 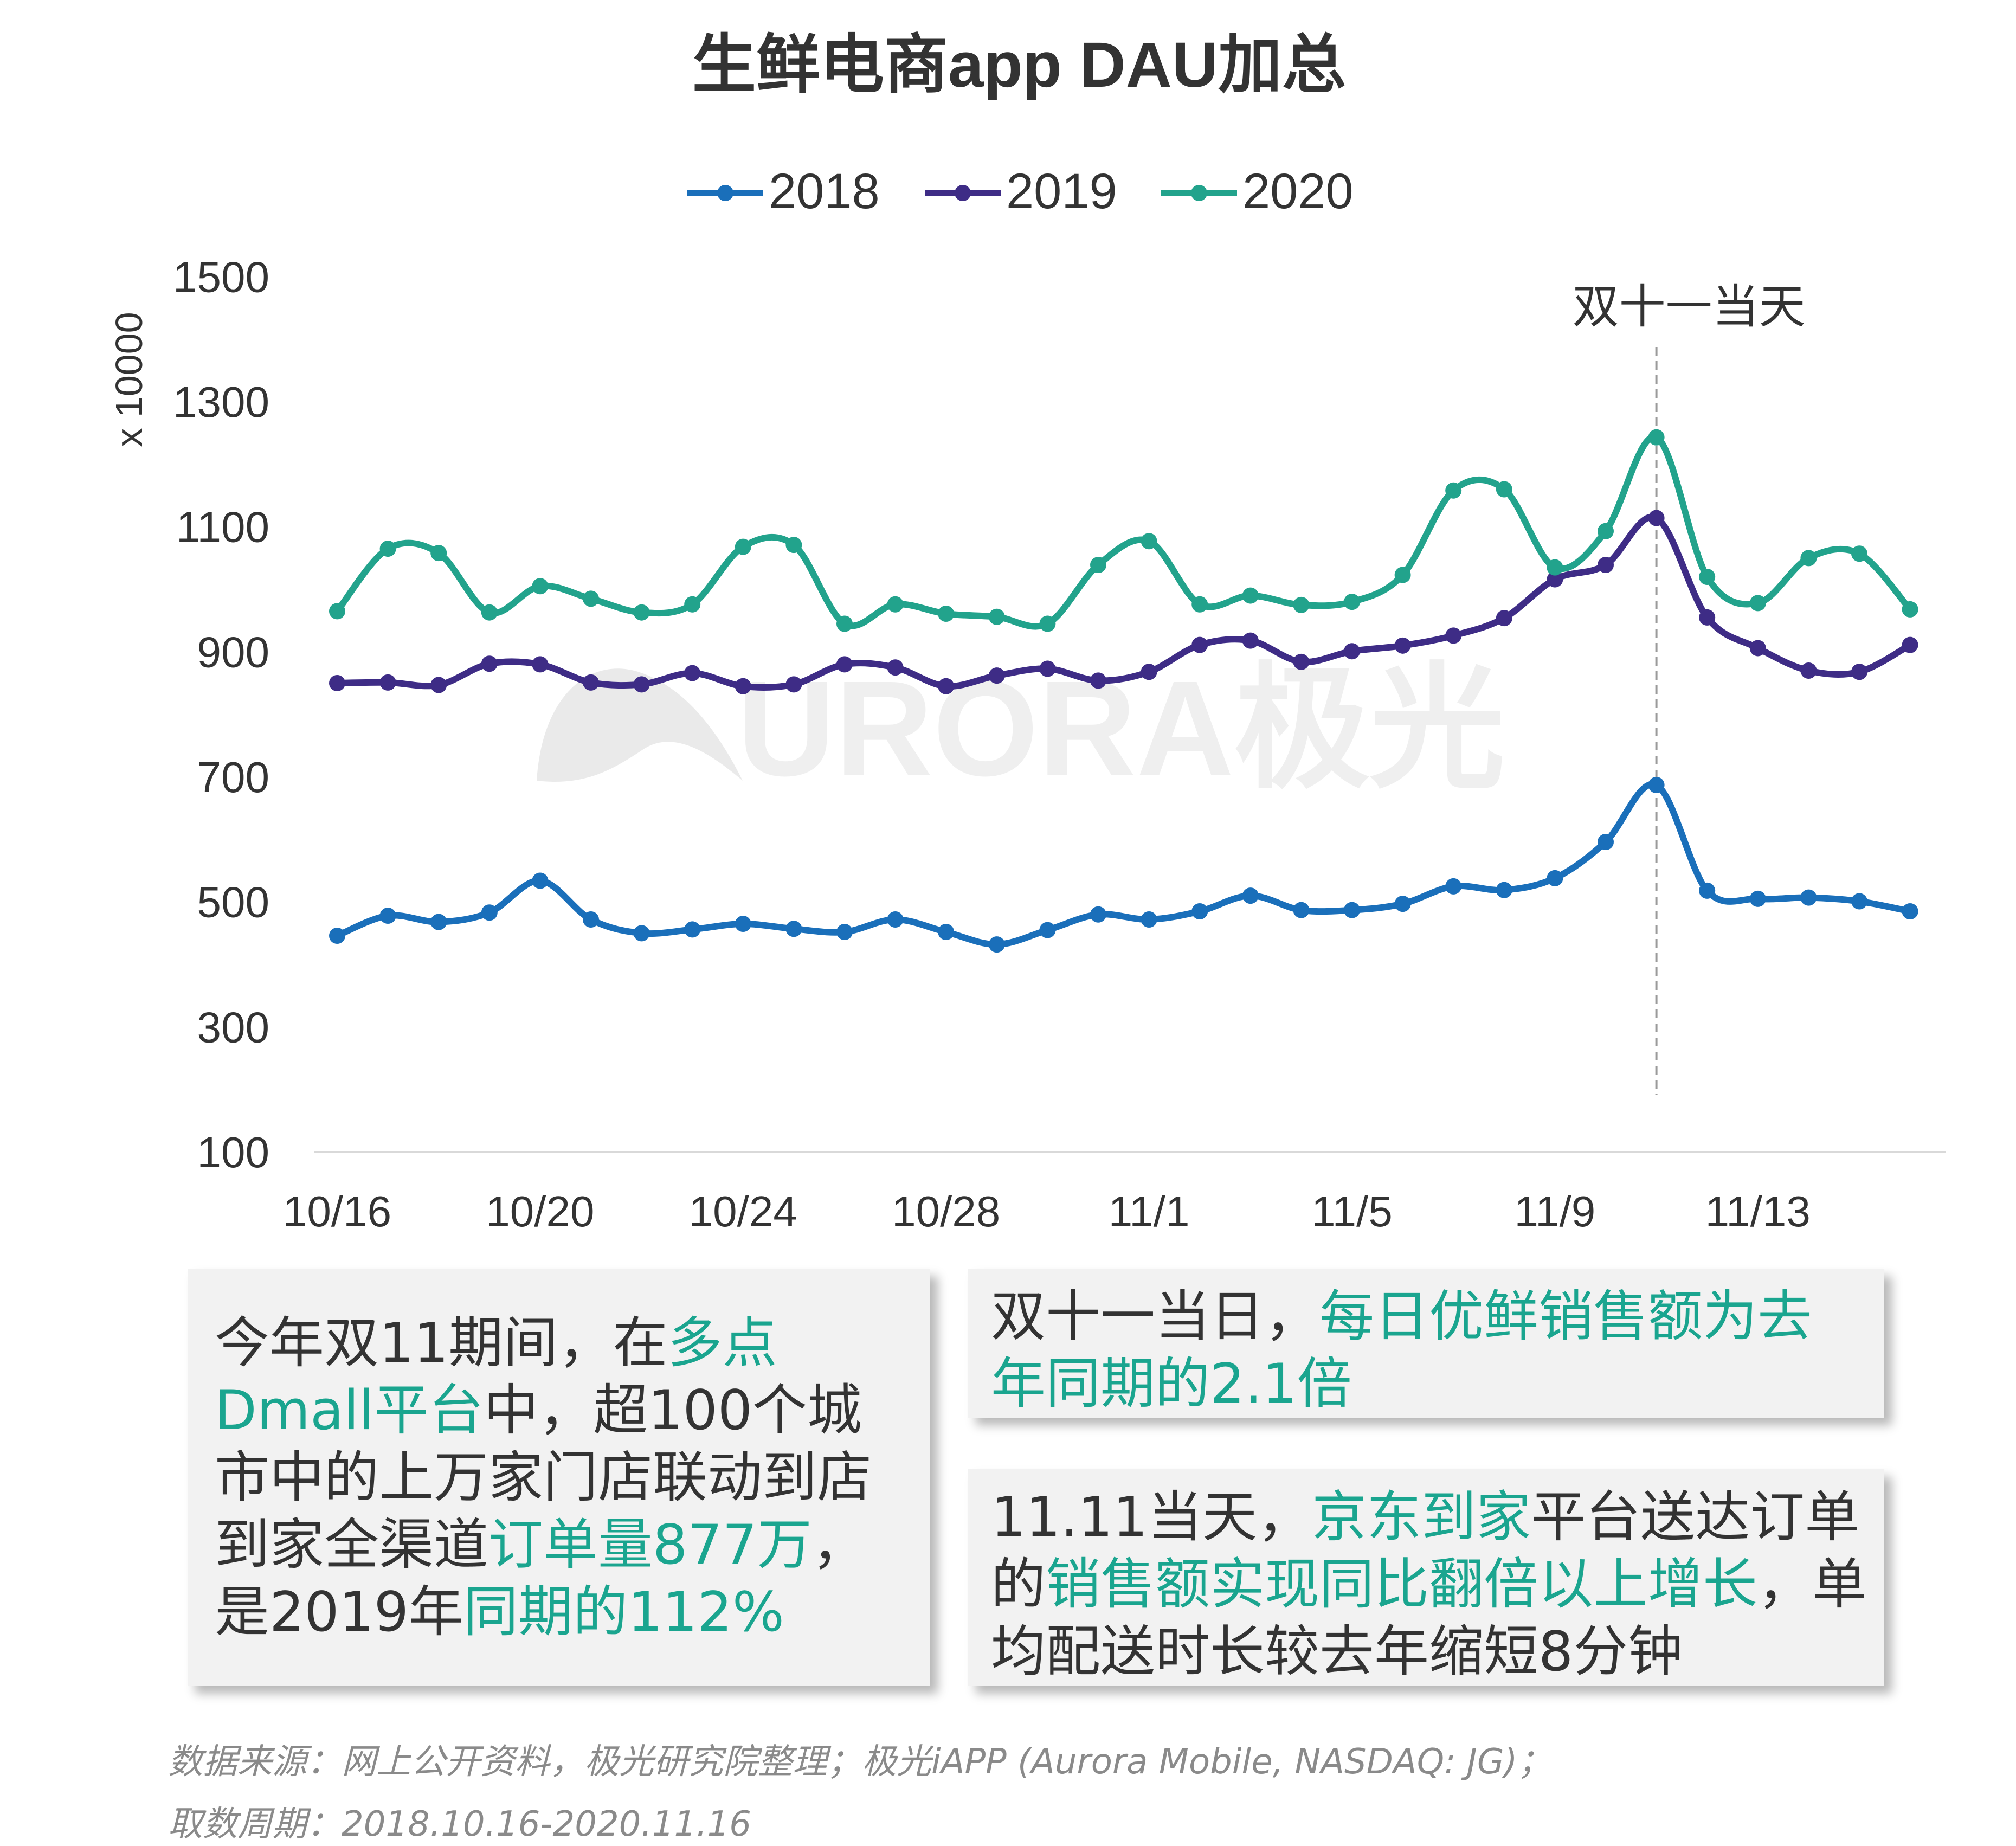 What do you see at coordinates (692, 929) in the screenshot?
I see `data-point-2018-10/23` at bounding box center [692, 929].